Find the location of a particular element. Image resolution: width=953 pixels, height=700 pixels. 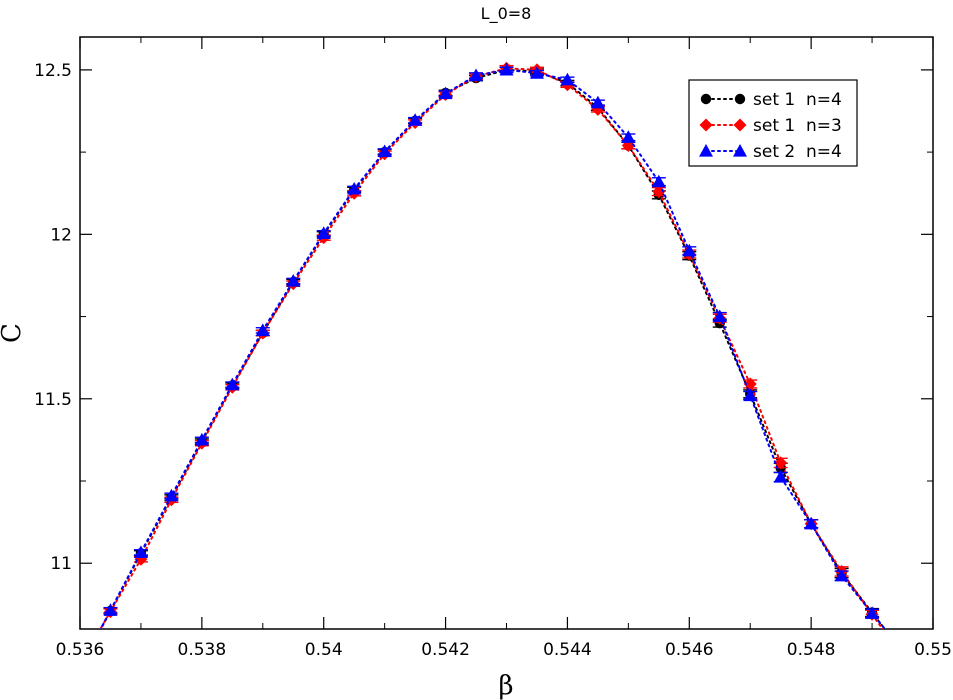

y-tick-label: 11.5 is located at coordinates (53, 400).